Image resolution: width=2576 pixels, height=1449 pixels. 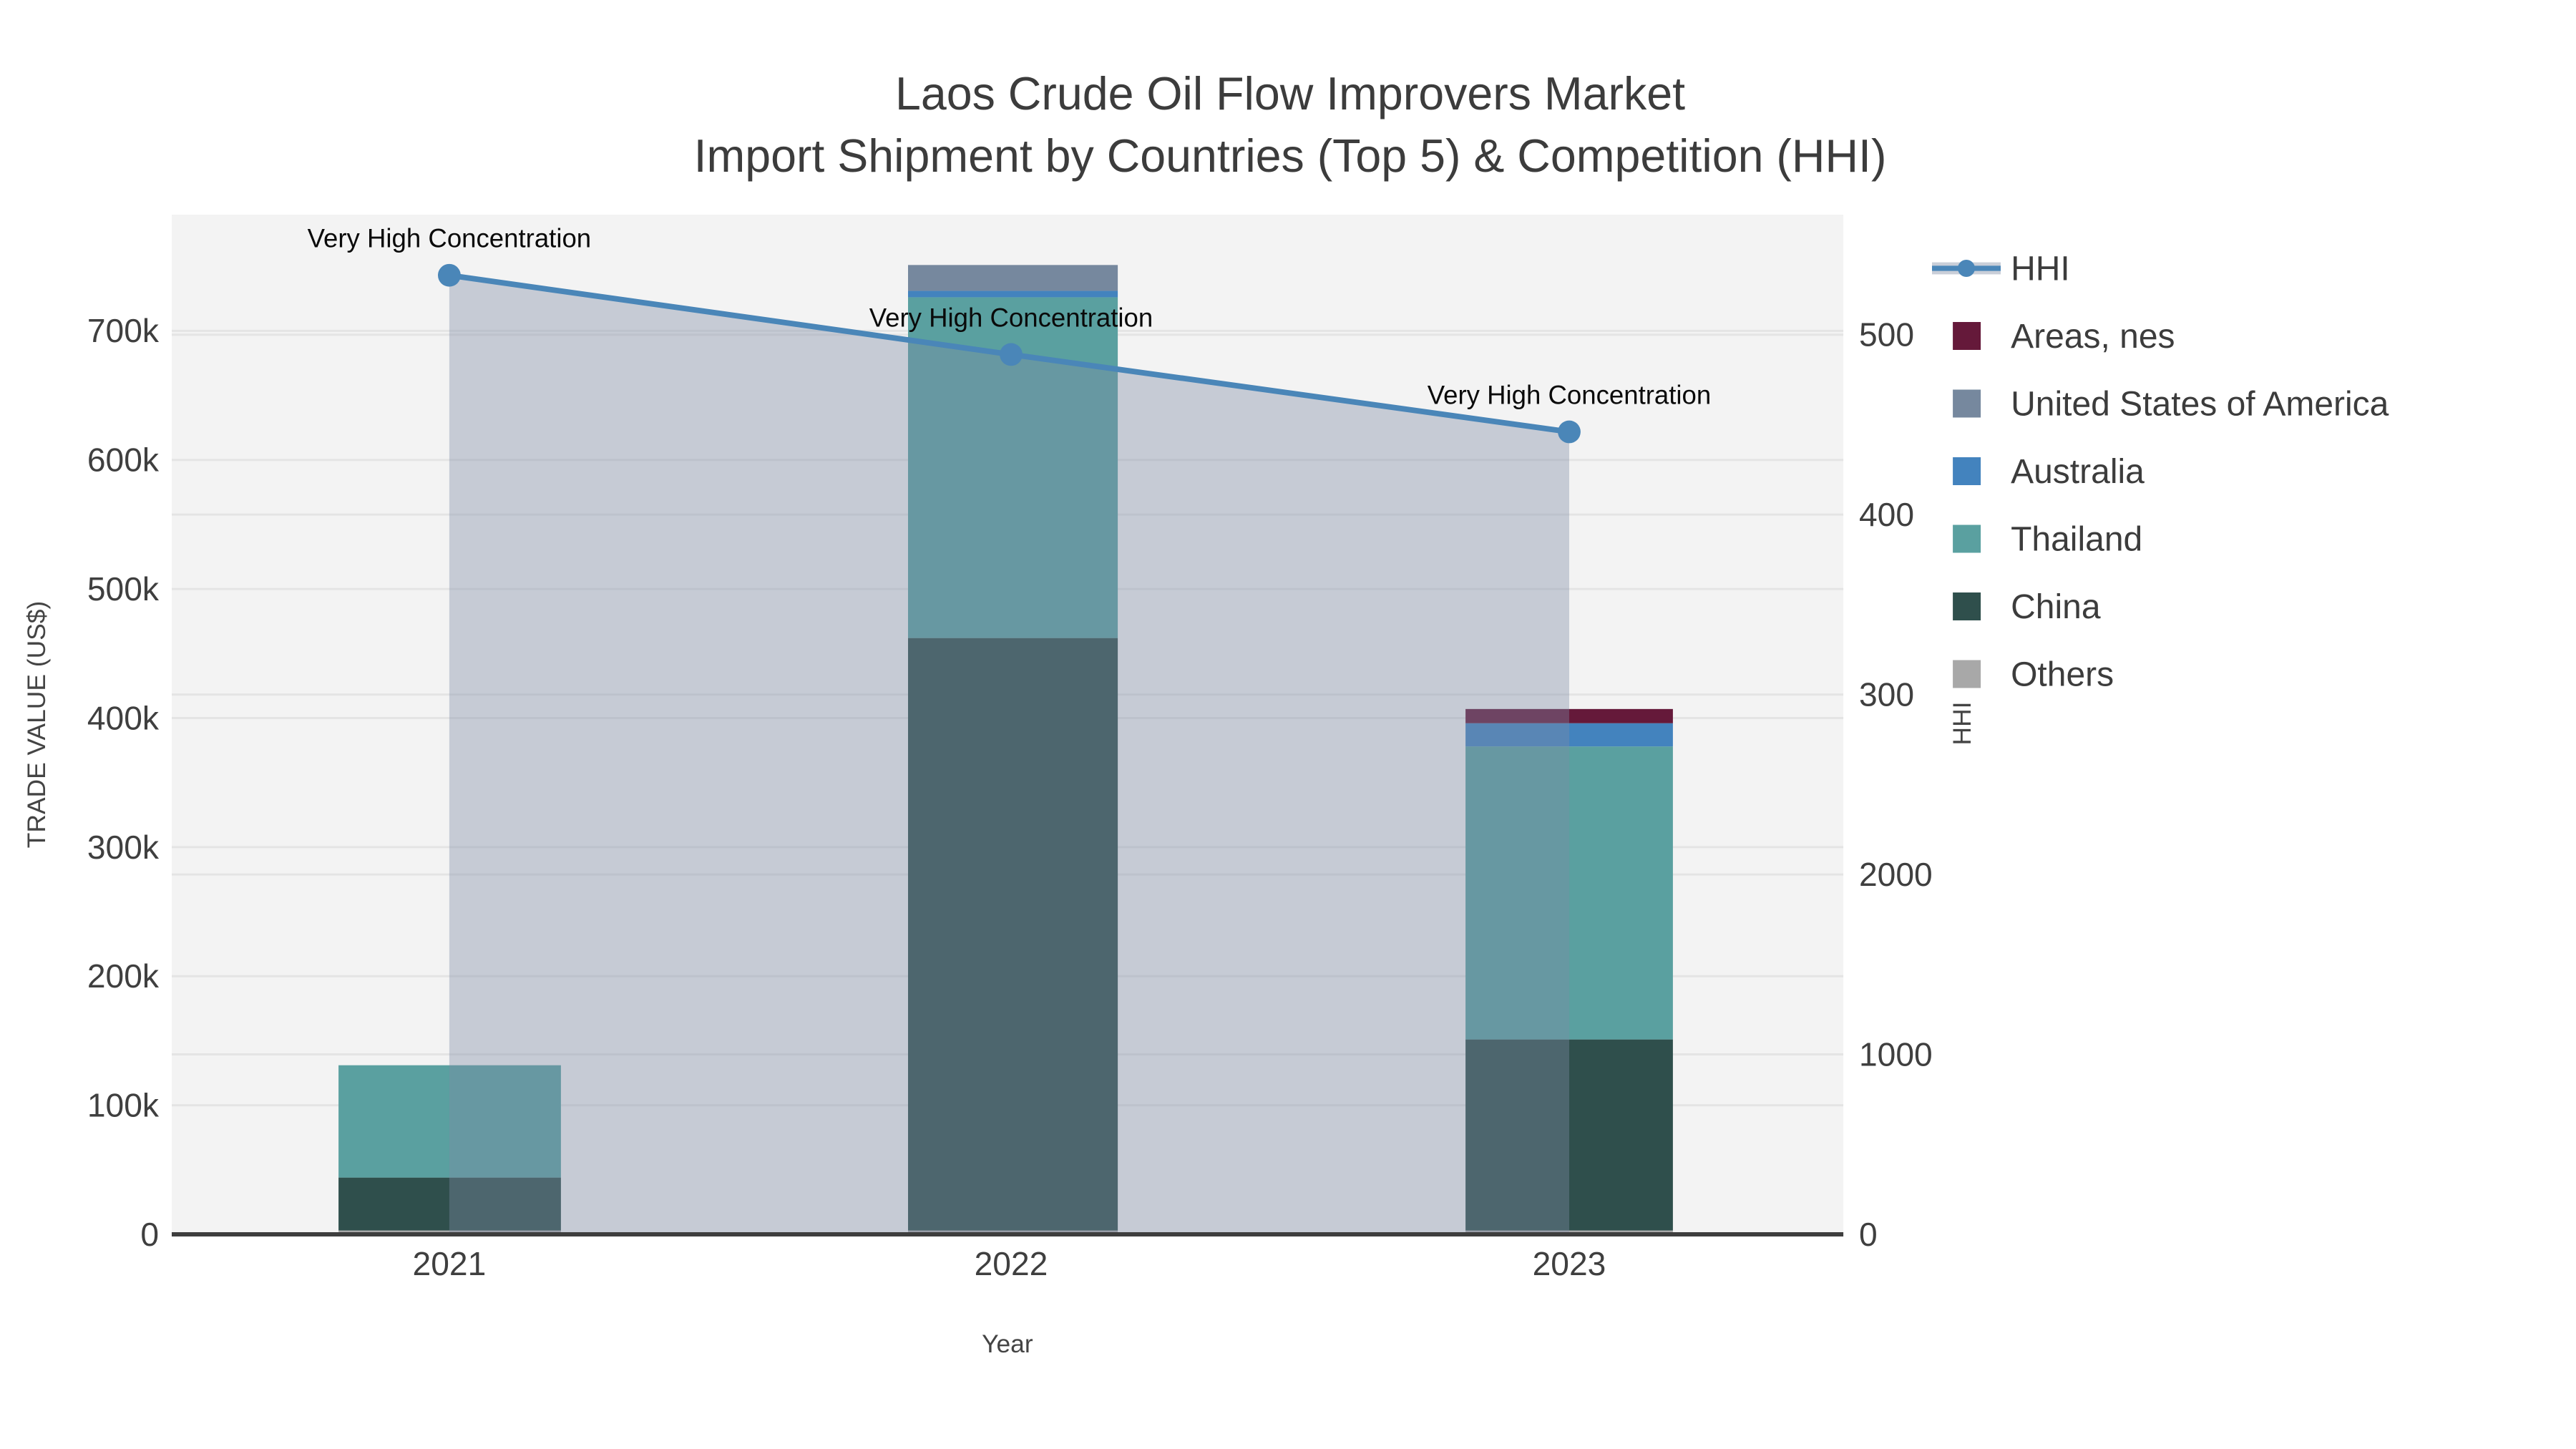 What do you see at coordinates (1569, 715) in the screenshot?
I see `bar-segment-areas-nes-2023` at bounding box center [1569, 715].